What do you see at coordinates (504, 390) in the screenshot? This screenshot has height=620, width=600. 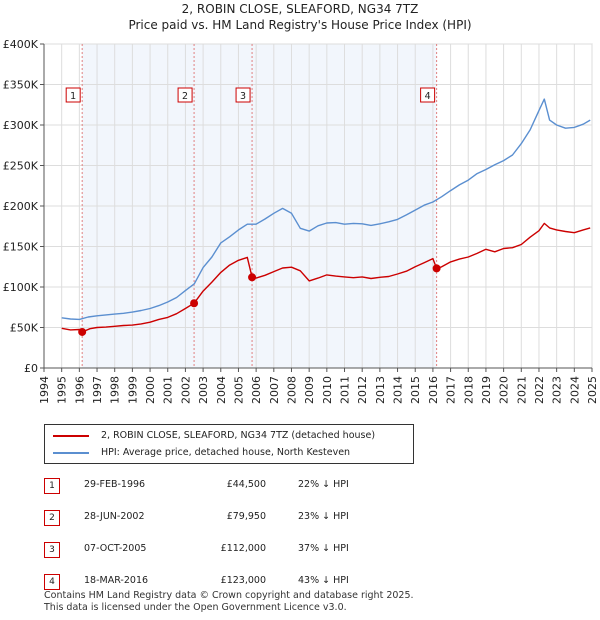 I see `x-tick-label: 2020` at bounding box center [504, 390].